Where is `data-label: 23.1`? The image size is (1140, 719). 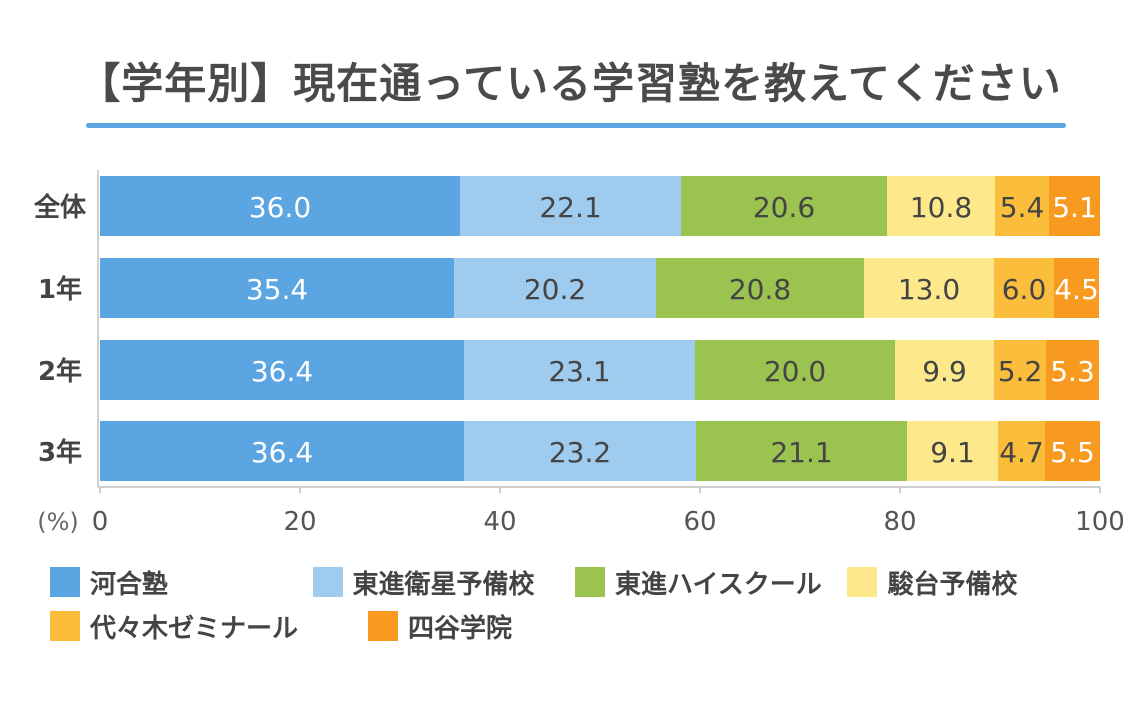 data-label: 23.1 is located at coordinates (579, 371).